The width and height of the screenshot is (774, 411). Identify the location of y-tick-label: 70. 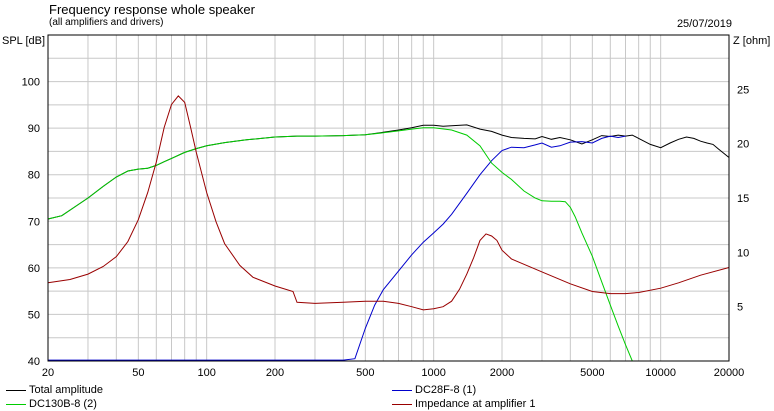
(34, 222).